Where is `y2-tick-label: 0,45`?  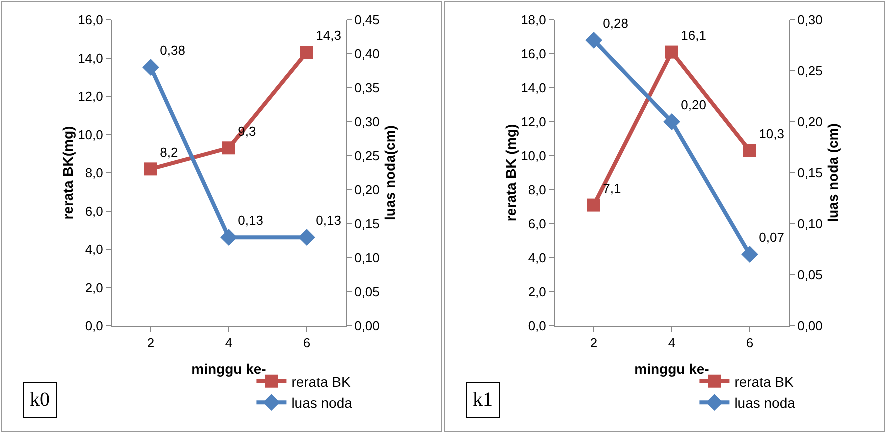 y2-tick-label: 0,45 is located at coordinates (367, 20).